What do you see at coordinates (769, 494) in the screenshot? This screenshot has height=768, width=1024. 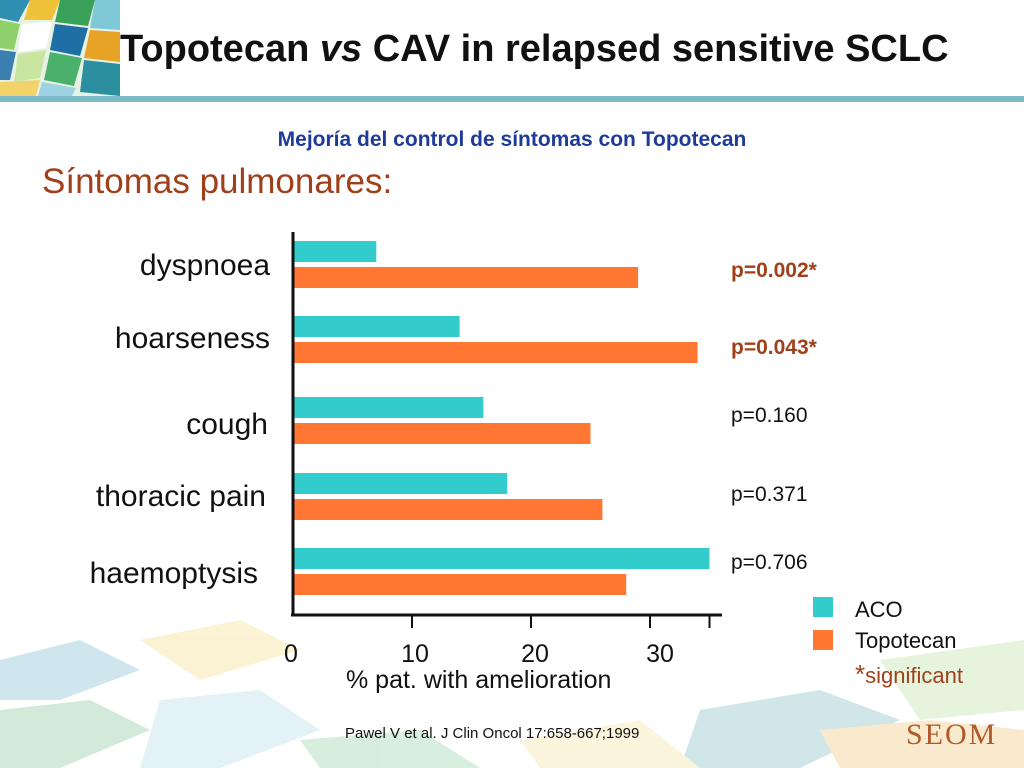 I see `p-value-thoracic-pain: p=0.371` at bounding box center [769, 494].